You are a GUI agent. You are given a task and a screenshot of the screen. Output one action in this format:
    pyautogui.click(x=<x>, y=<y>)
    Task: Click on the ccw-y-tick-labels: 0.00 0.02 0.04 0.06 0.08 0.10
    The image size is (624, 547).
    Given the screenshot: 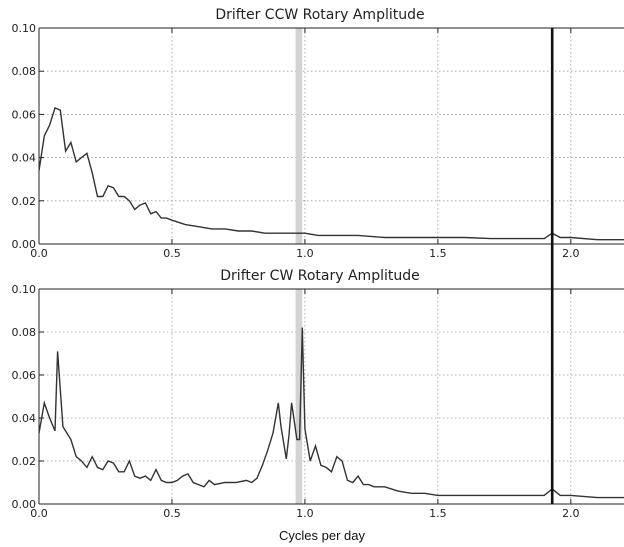 What is the action you would take?
    pyautogui.click(x=24, y=136)
    